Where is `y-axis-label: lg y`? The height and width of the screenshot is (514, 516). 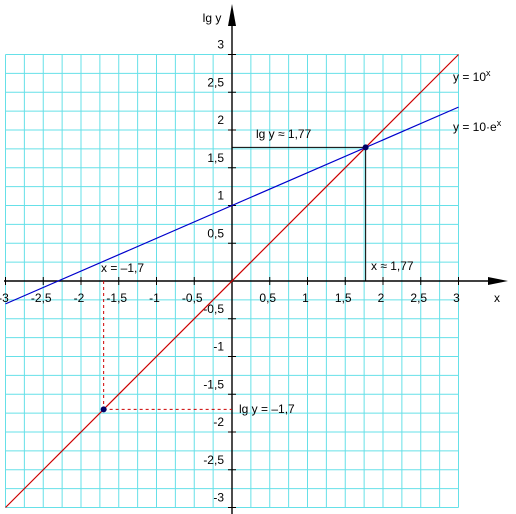 y-axis-label: lg y is located at coordinates (212, 18).